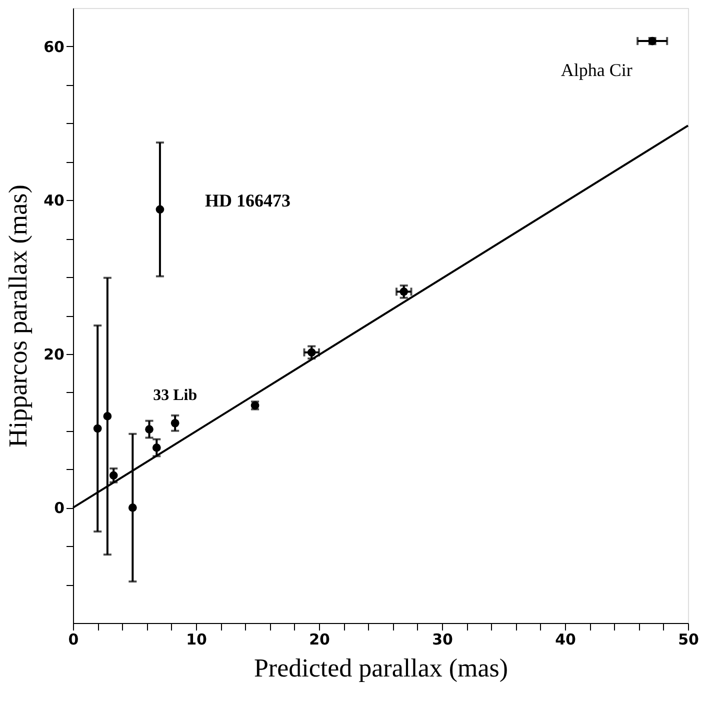 This screenshot has height=712, width=725. What do you see at coordinates (18, 316) in the screenshot?
I see `y-axis-title: Hipparcos parallax (mas)` at bounding box center [18, 316].